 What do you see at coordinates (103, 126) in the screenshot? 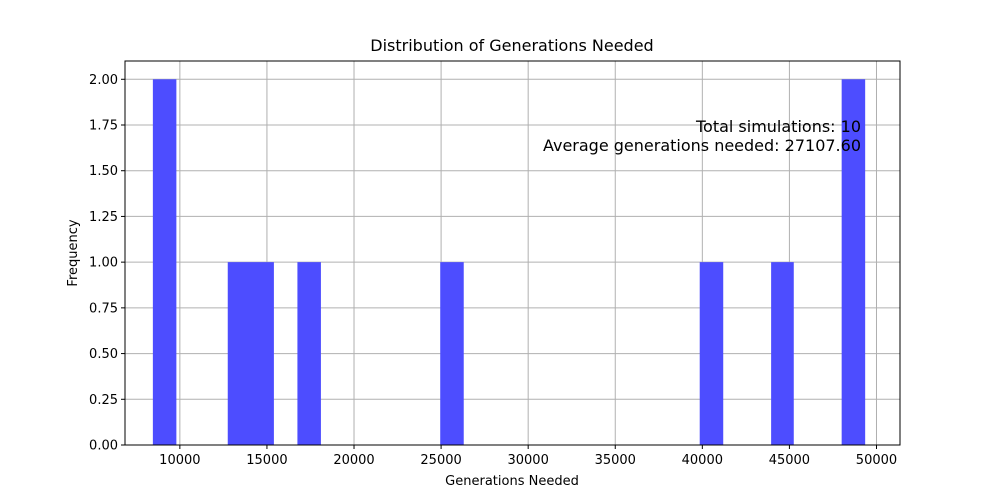
I see `y-tick-label-7: 1.75` at bounding box center [103, 126].